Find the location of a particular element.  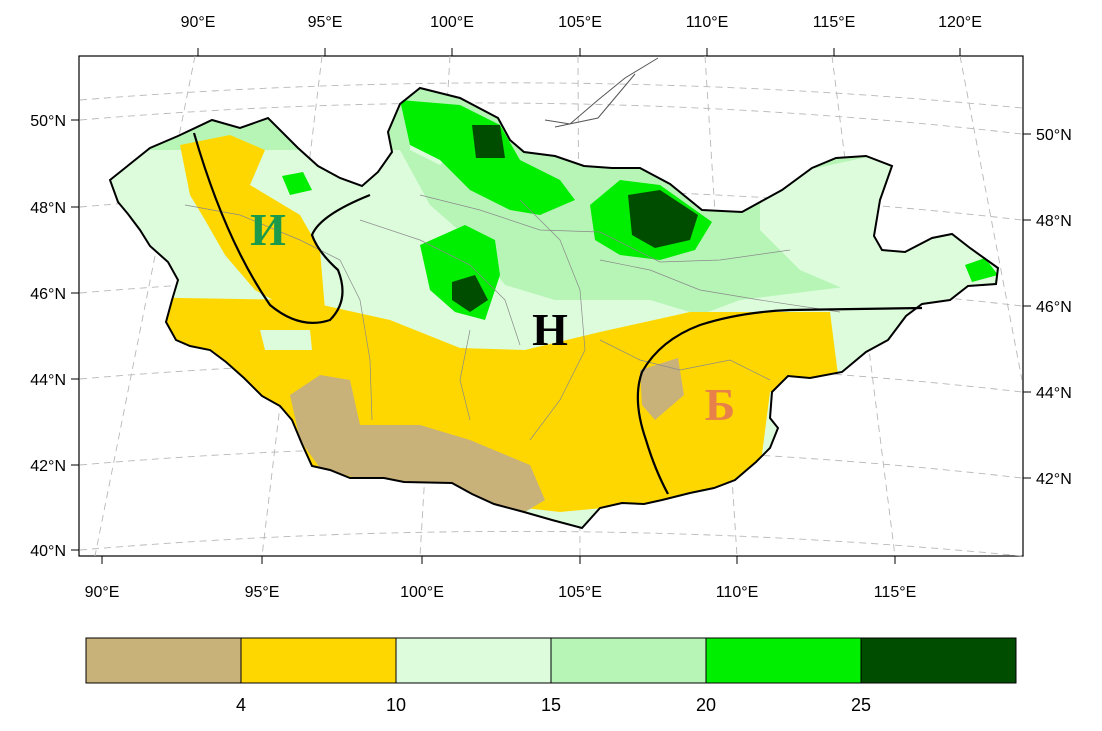

top-longitude-labels: 90°E 95°E 100°E 105°E 110°E 115°E 120°E is located at coordinates (581, 22).